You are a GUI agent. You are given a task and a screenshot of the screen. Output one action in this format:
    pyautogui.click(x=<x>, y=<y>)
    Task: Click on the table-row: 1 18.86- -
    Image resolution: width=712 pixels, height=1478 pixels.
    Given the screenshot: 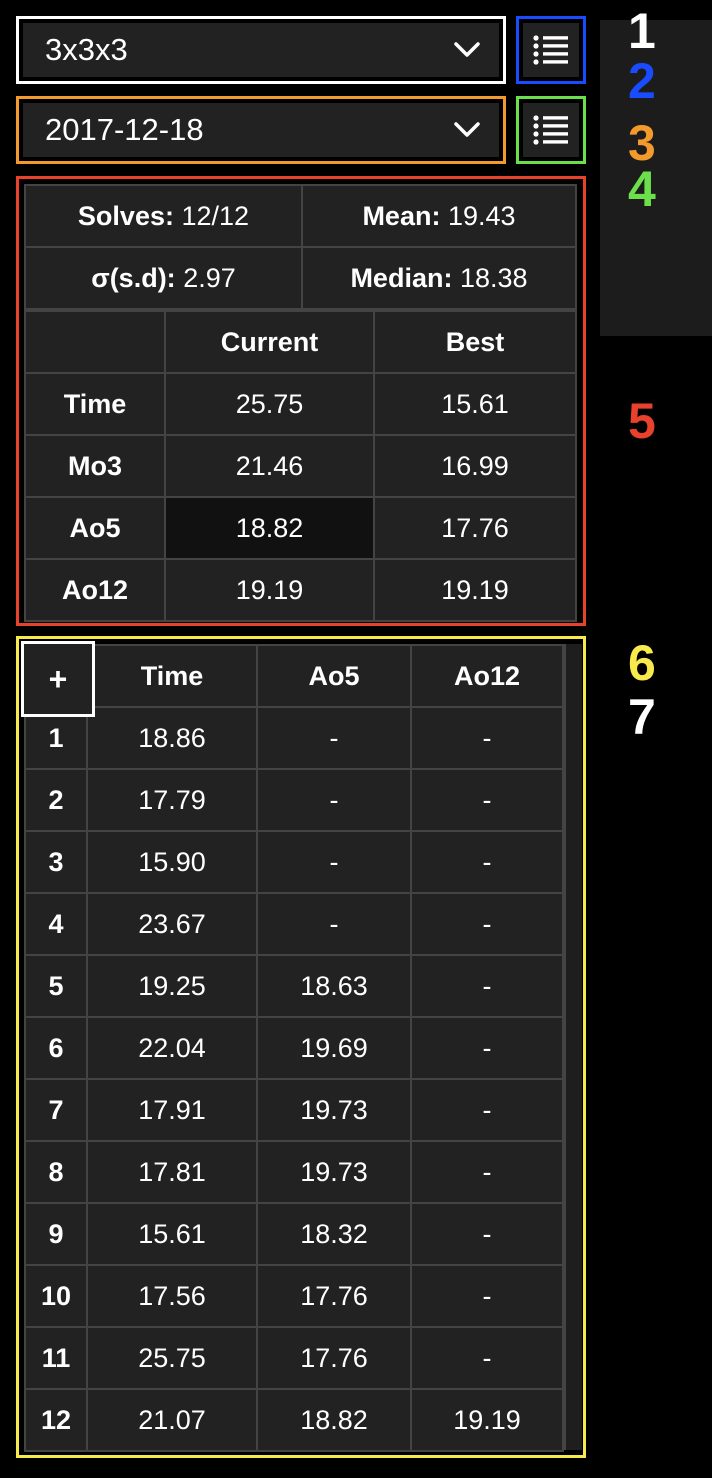 What is the action you would take?
    pyautogui.click(x=294, y=738)
    